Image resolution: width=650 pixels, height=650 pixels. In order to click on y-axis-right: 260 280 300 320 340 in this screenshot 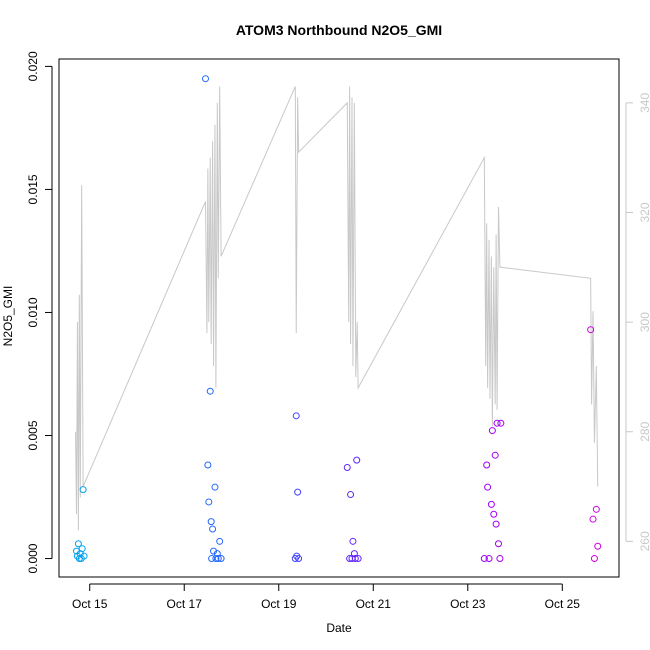, I will do `click(637, 322)`.